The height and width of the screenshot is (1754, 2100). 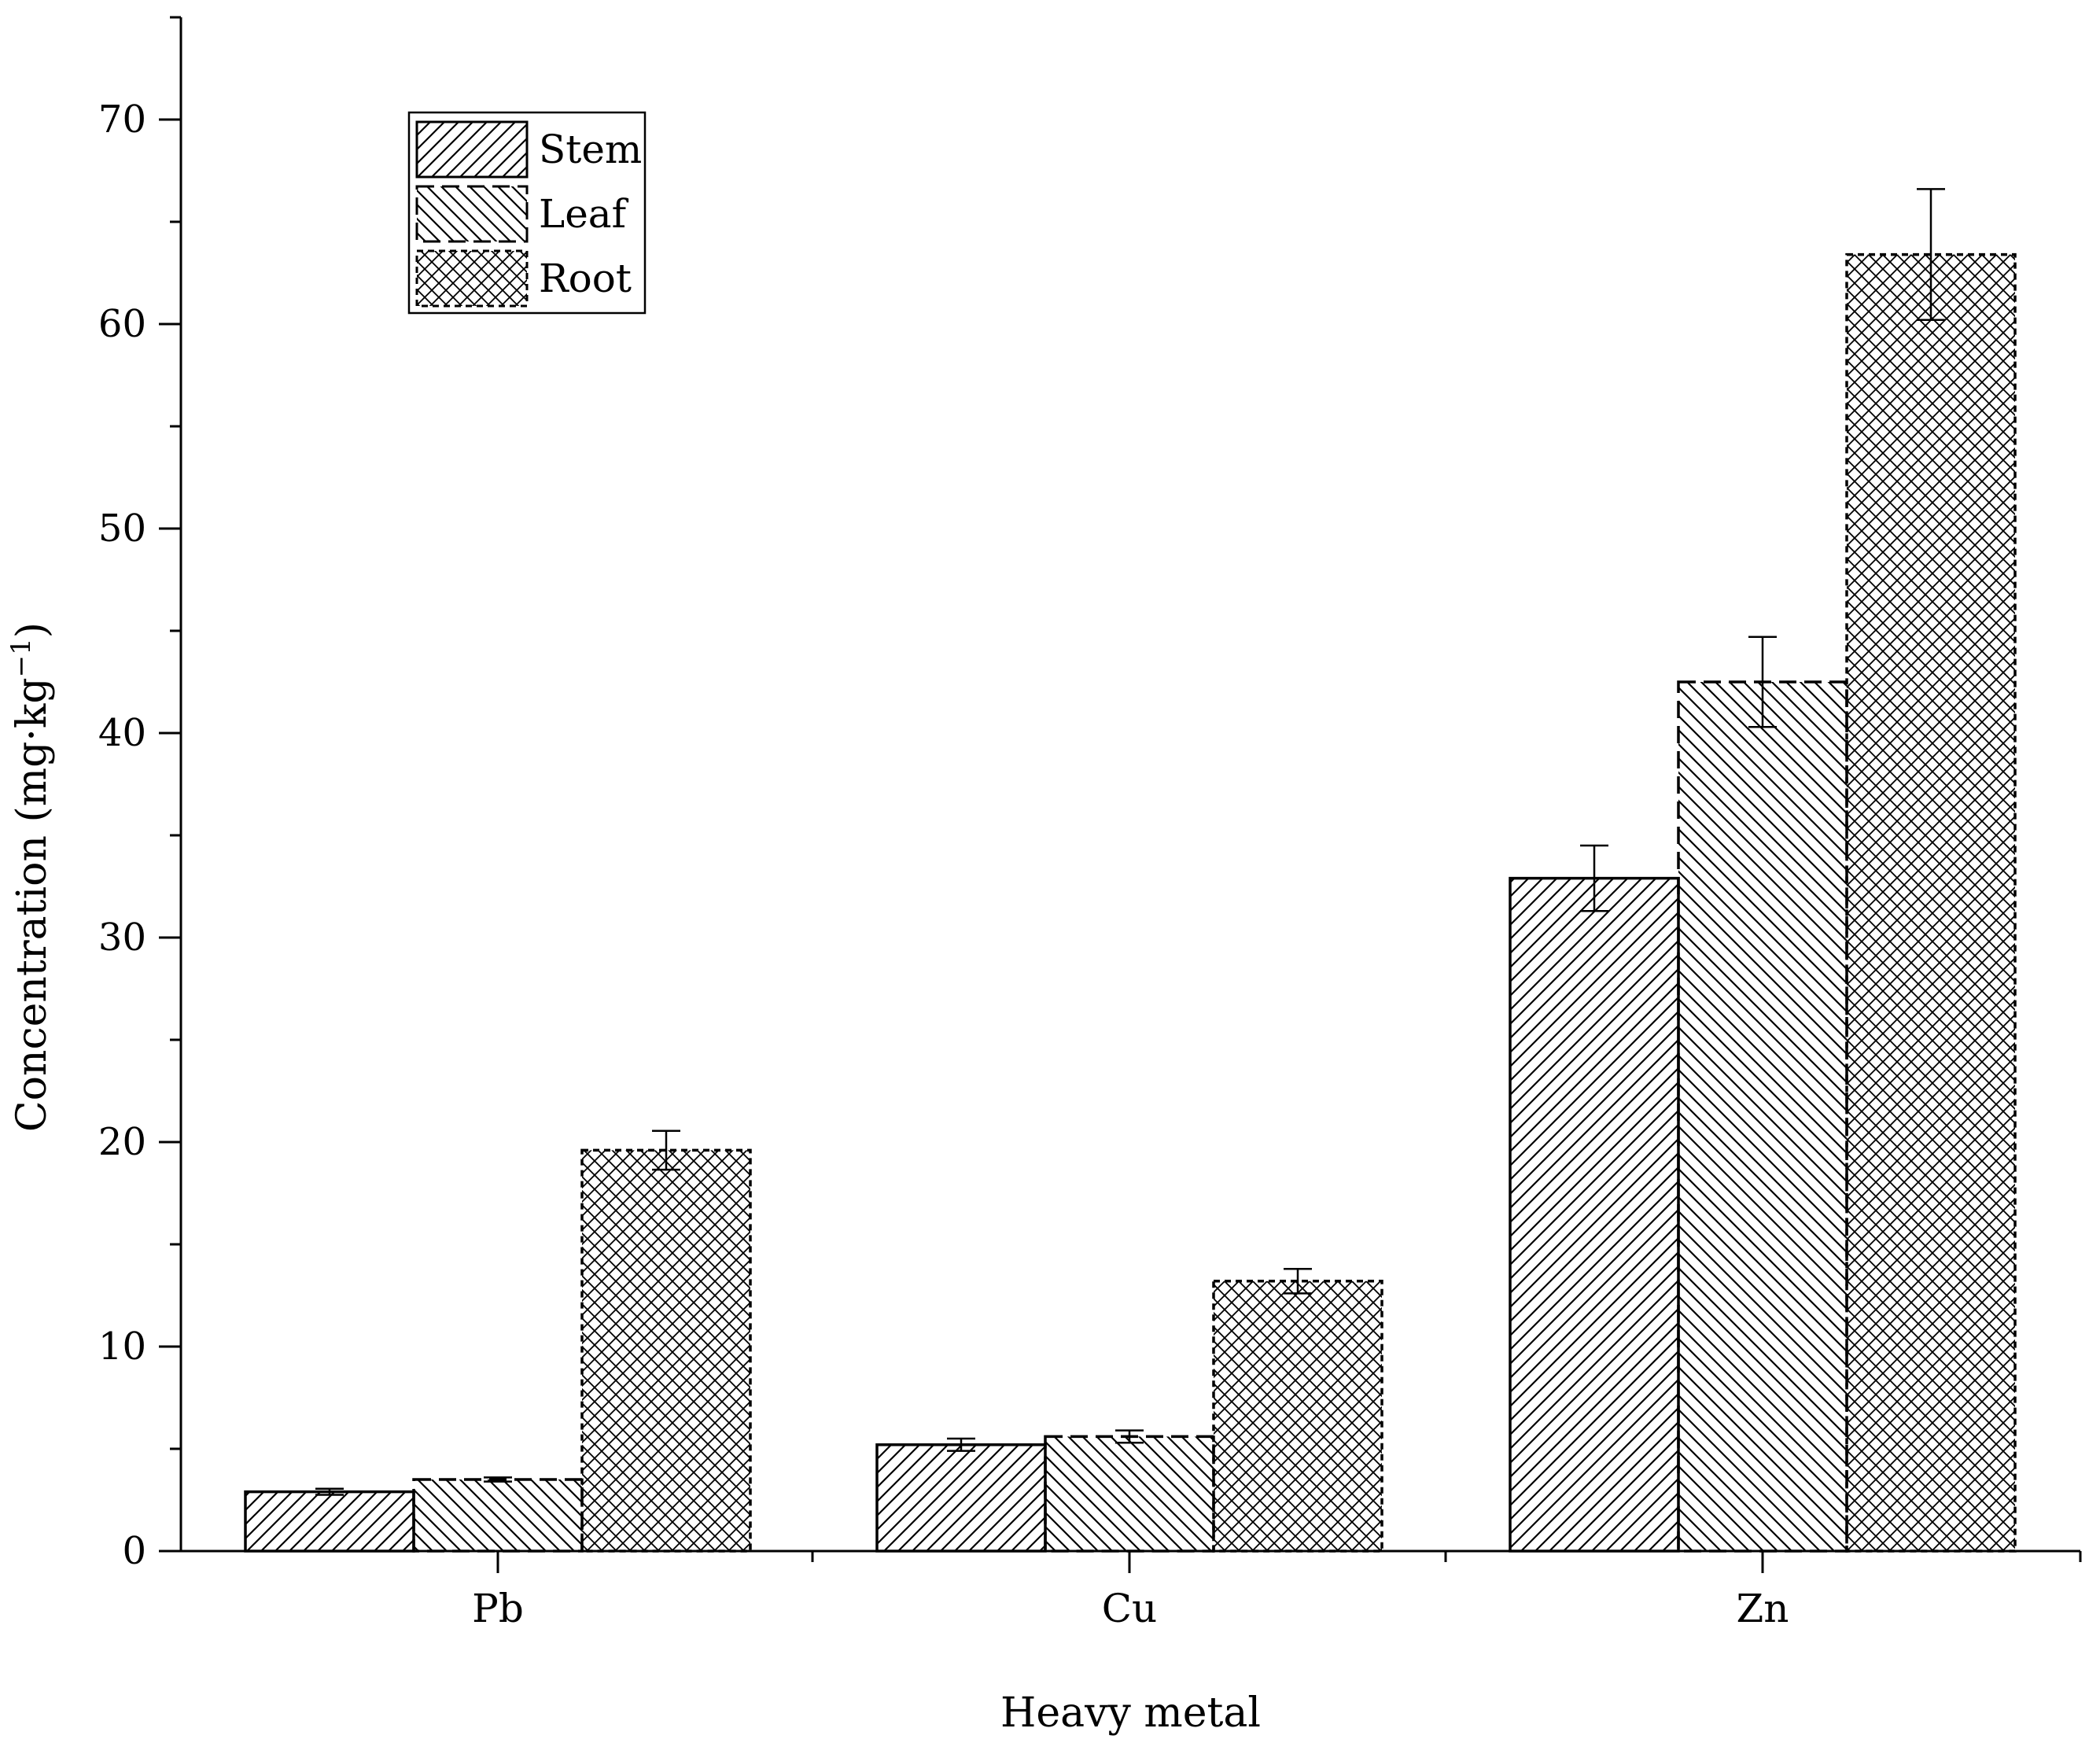 I want to click on bar-root-cu, so click(x=1297, y=1416).